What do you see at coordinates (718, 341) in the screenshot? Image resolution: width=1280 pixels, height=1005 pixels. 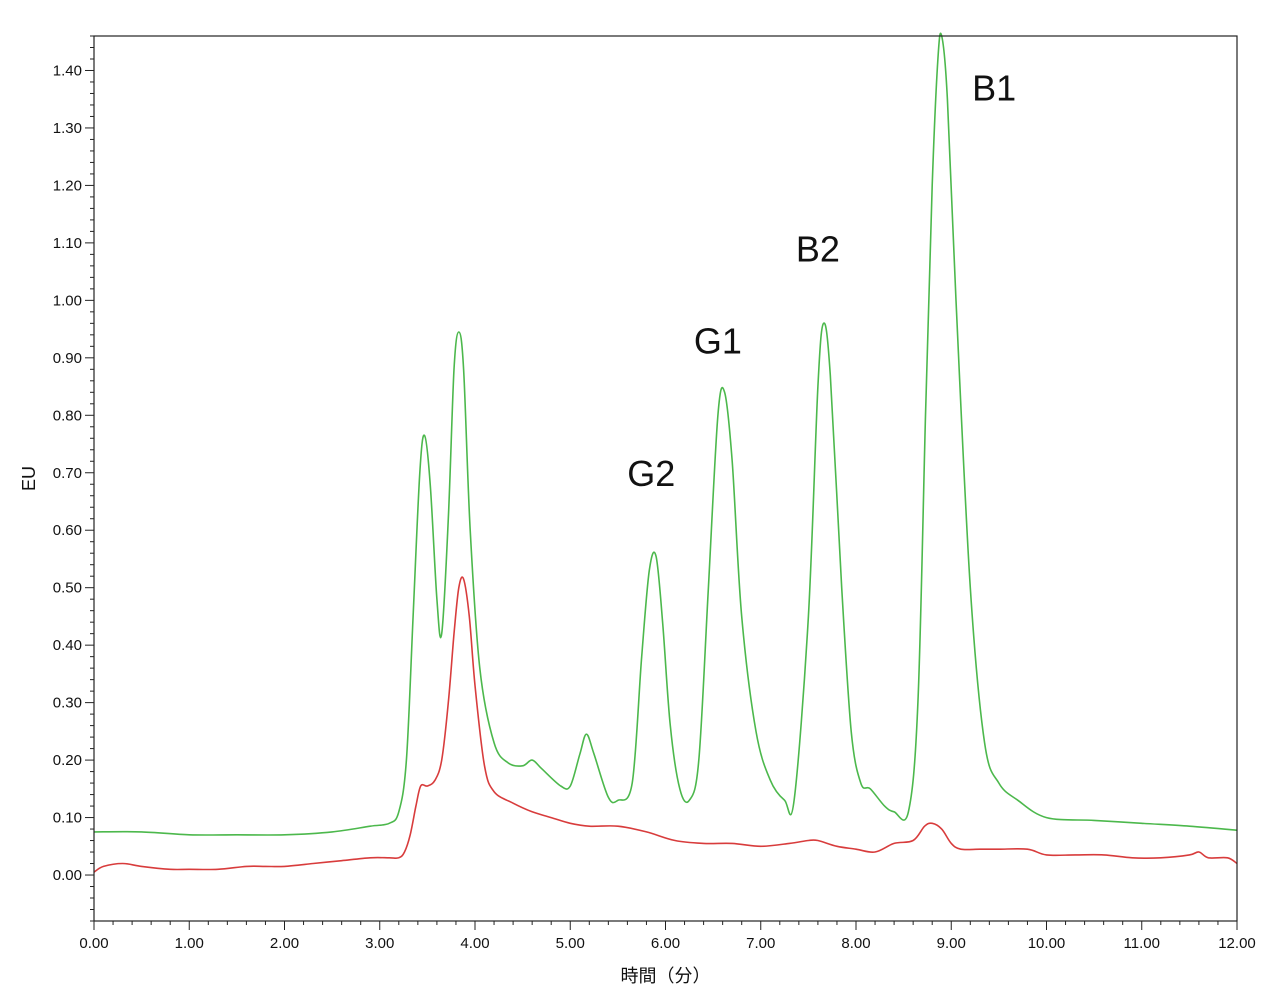 I see `peak-label-g1: G1` at bounding box center [718, 341].